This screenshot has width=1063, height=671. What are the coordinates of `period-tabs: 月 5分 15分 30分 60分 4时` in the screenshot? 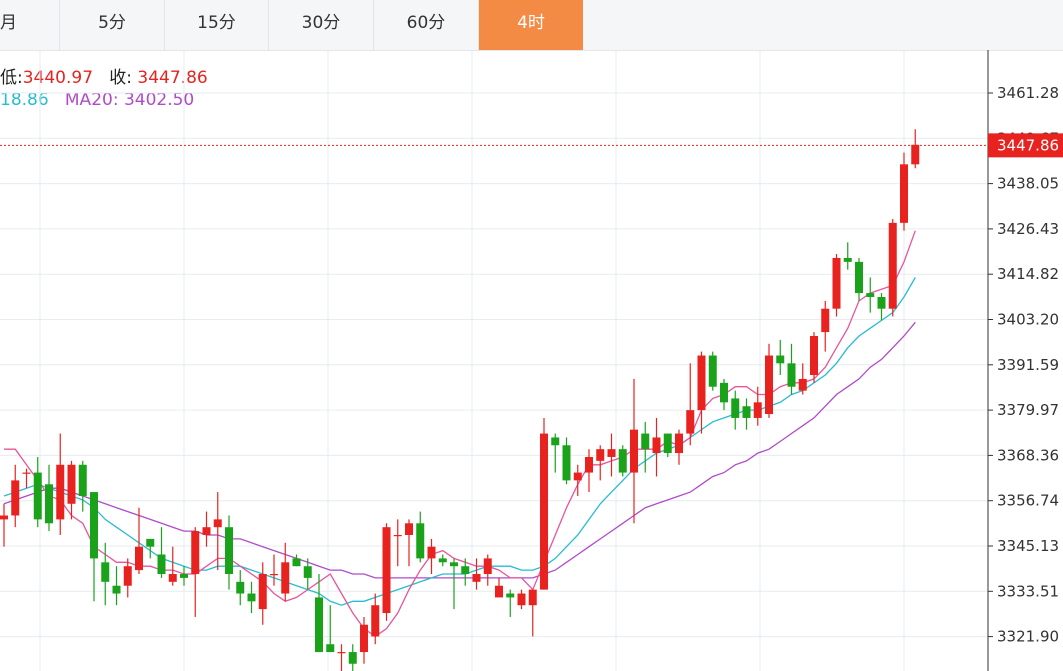 It's located at (531, 25).